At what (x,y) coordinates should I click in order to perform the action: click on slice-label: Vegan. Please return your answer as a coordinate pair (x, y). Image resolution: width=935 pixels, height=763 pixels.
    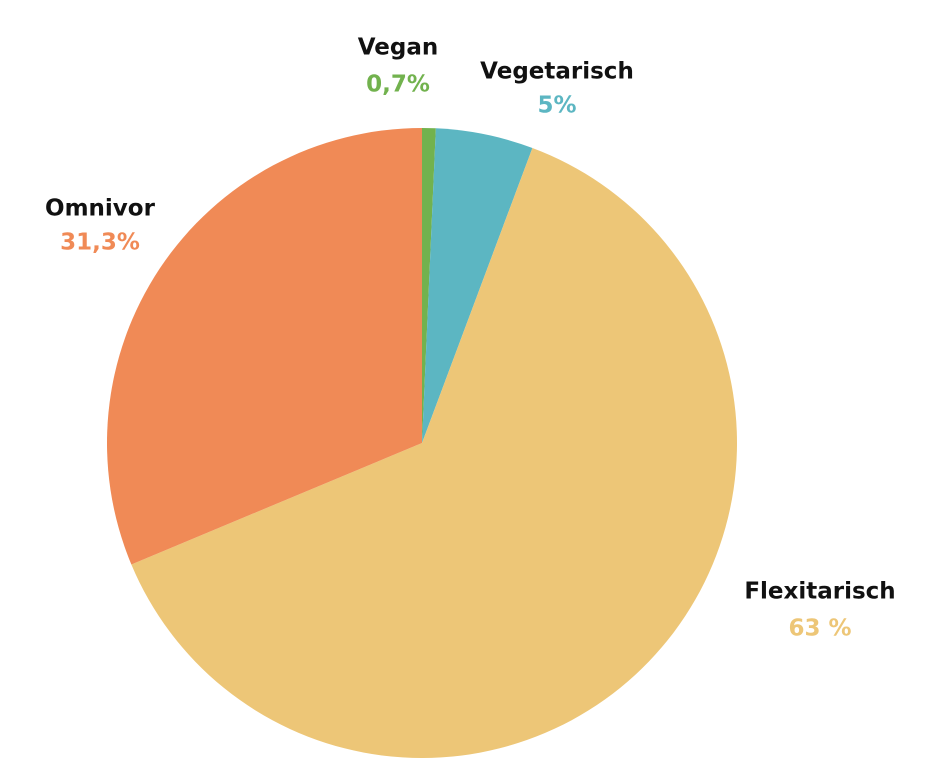
    Looking at the image, I should click on (398, 48).